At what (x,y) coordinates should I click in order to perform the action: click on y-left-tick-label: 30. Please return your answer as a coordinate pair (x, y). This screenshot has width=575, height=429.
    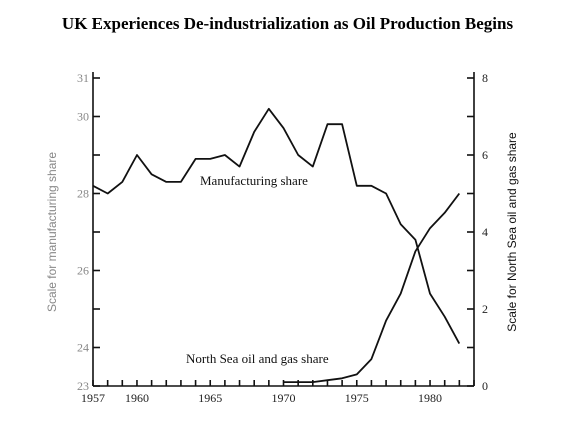
    Looking at the image, I should click on (83, 117).